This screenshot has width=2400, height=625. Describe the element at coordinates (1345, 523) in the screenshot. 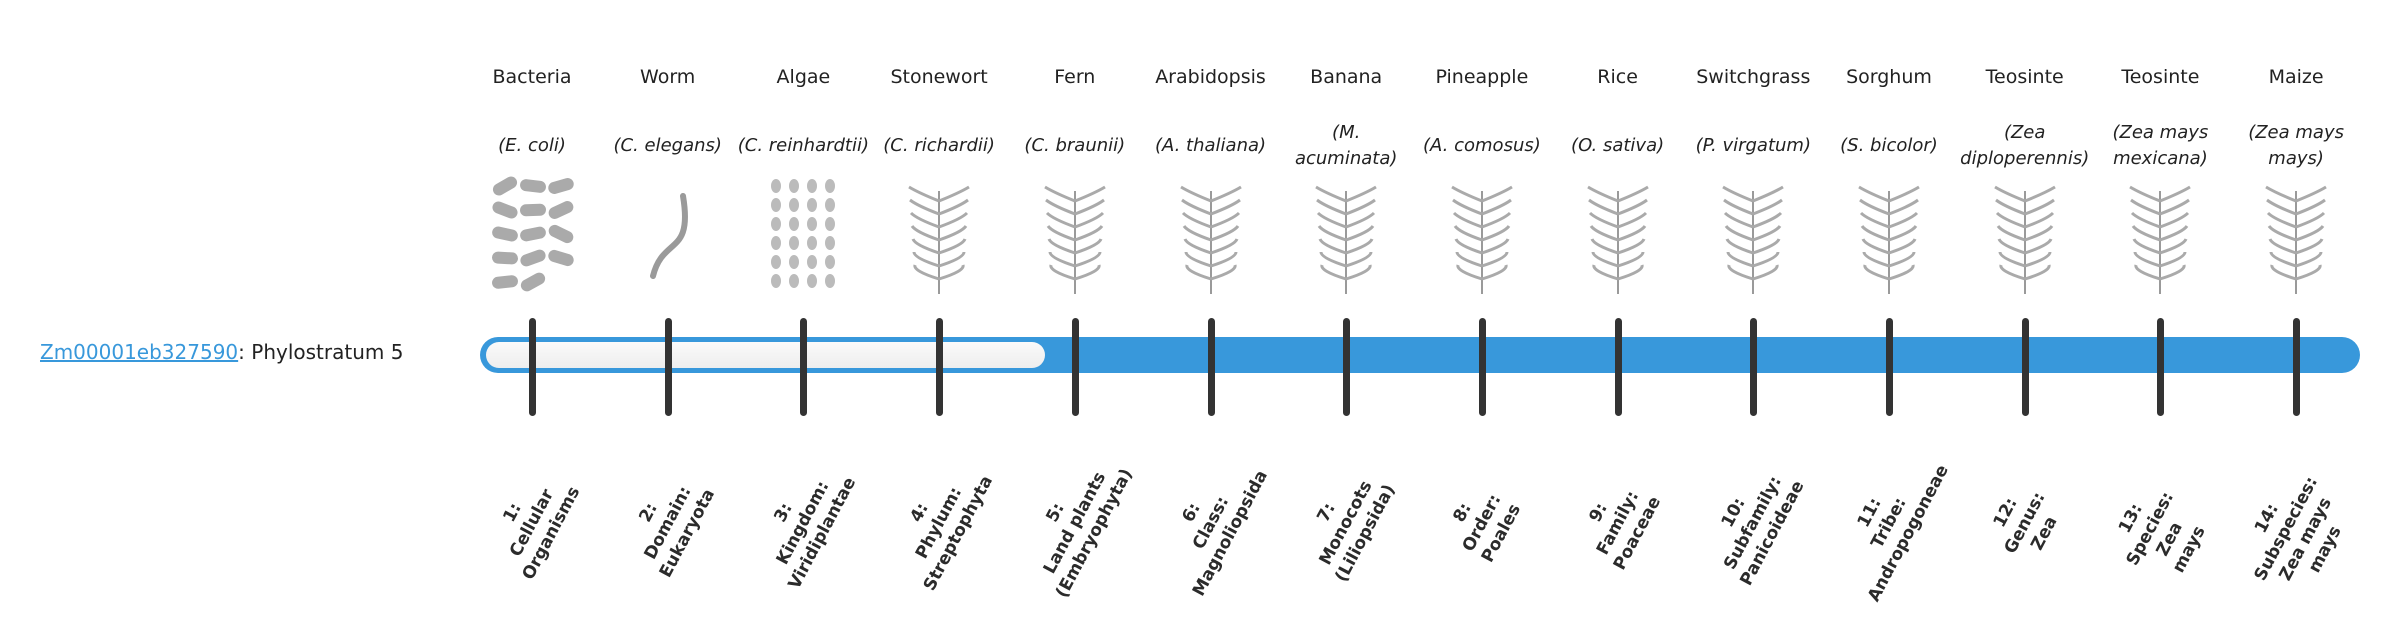

I see `stratum-label: 7: Monocots (Liliopsida)` at that location.